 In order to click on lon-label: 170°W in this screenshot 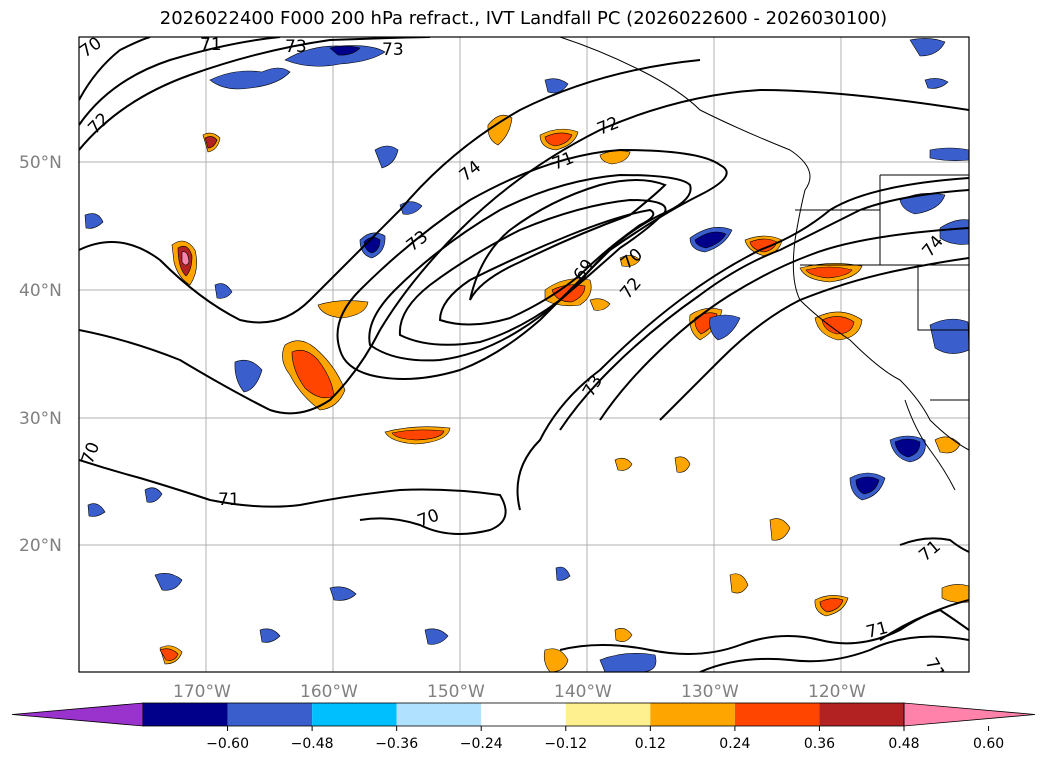, I will do `click(202, 692)`.